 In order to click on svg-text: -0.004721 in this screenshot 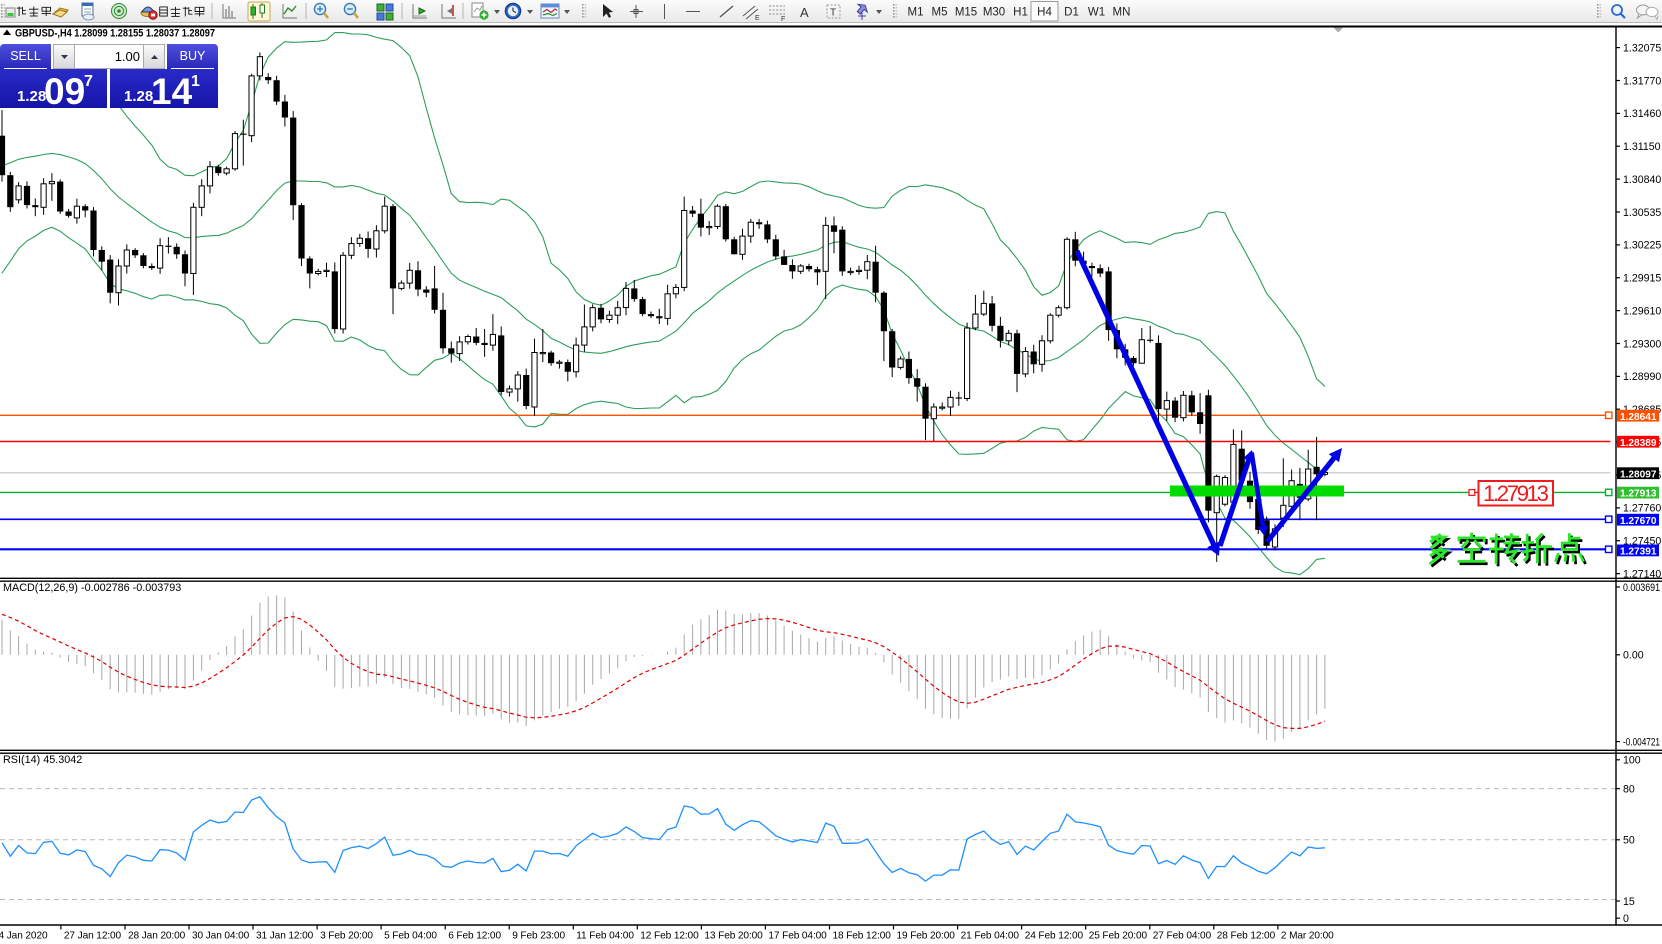, I will do `click(1641, 742)`.